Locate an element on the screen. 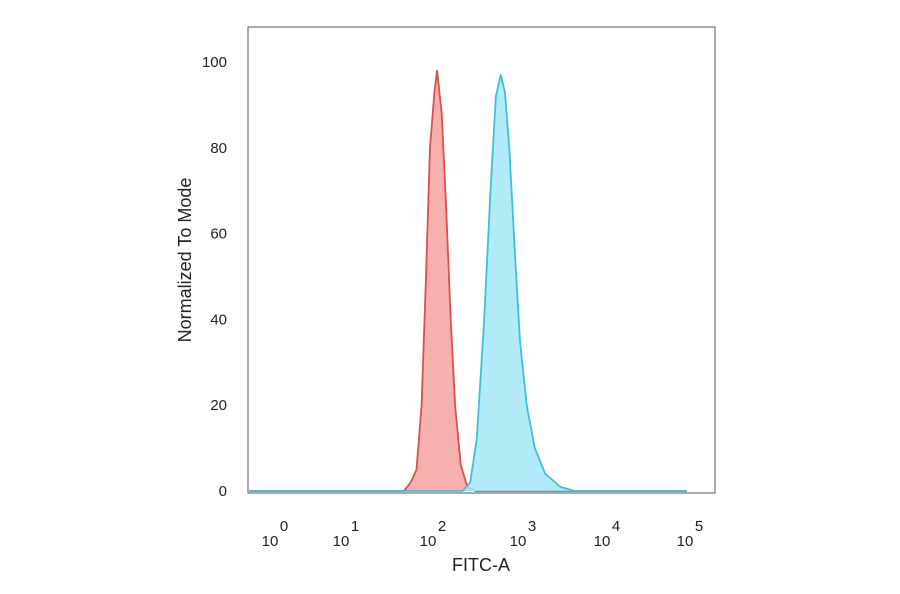 Image resolution: width=900 pixels, height=594 pixels. y-tick-labels: 0 20 40 60 80 100 is located at coordinates (214, 277).